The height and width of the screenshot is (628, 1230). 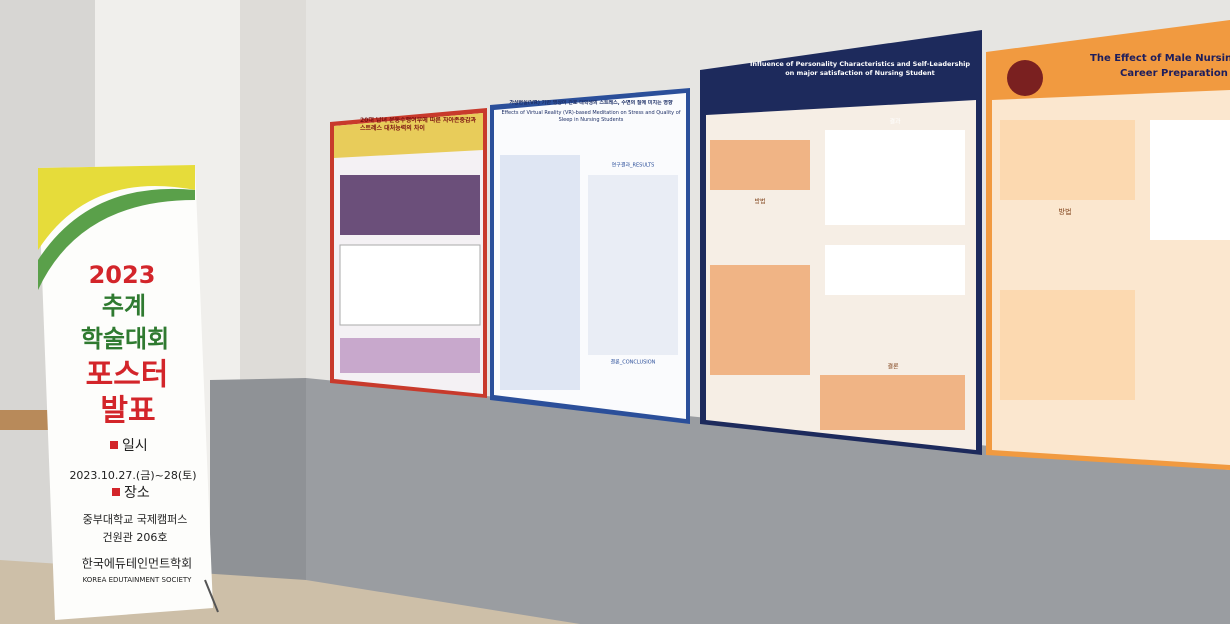 I want to click on banner-society: 한국에듀테인먼트학회, so click(x=137, y=564).